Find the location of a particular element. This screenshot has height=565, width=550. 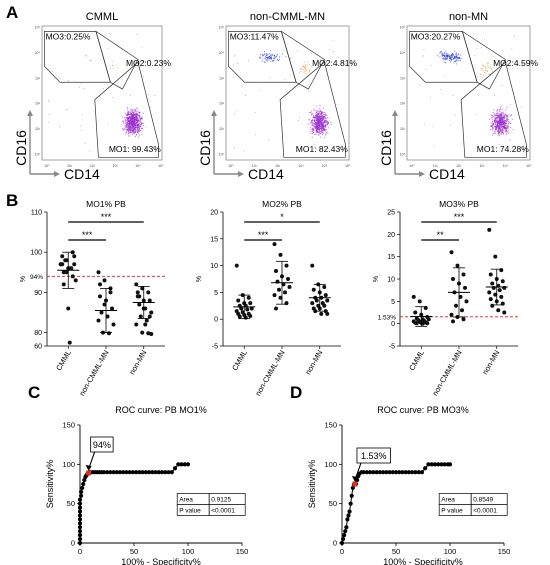

threshold-label: 1.53% is located at coordinates (387, 317).